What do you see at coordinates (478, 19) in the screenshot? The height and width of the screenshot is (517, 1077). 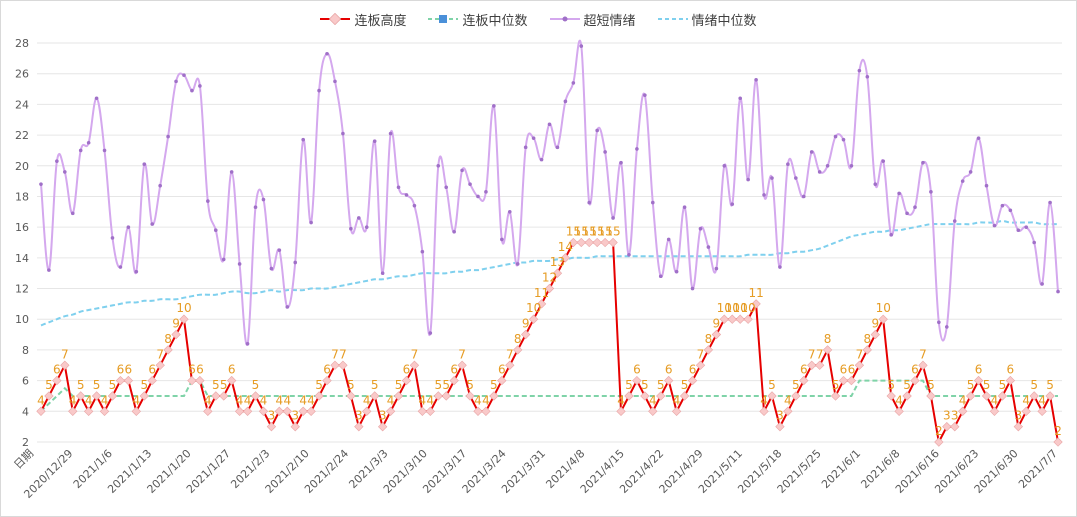 I see `legend-item-lianban-median: 连板中位数` at bounding box center [478, 19].